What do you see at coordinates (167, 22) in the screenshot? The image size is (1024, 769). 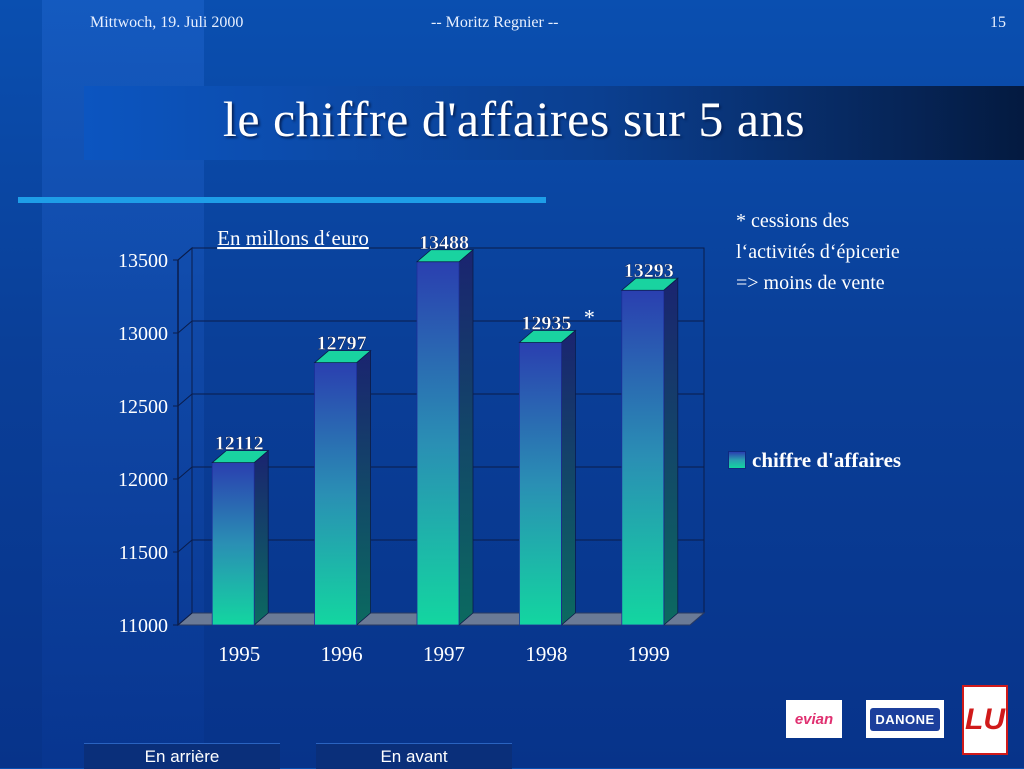 I see `header-date: Mittwoch, 19. Juli 2000` at bounding box center [167, 22].